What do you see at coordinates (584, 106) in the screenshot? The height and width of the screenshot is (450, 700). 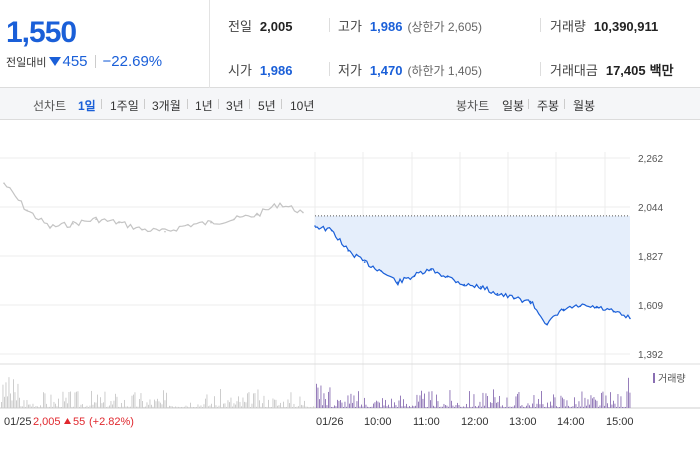 I see `tab-candle-monthly: 월봉` at bounding box center [584, 106].